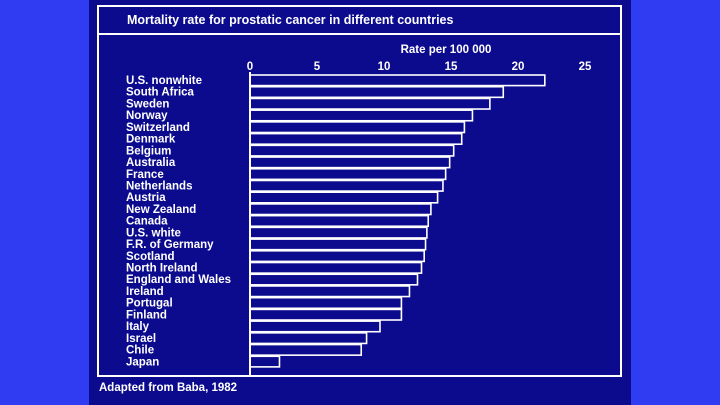  I want to click on category-label: Austria, so click(146, 198).